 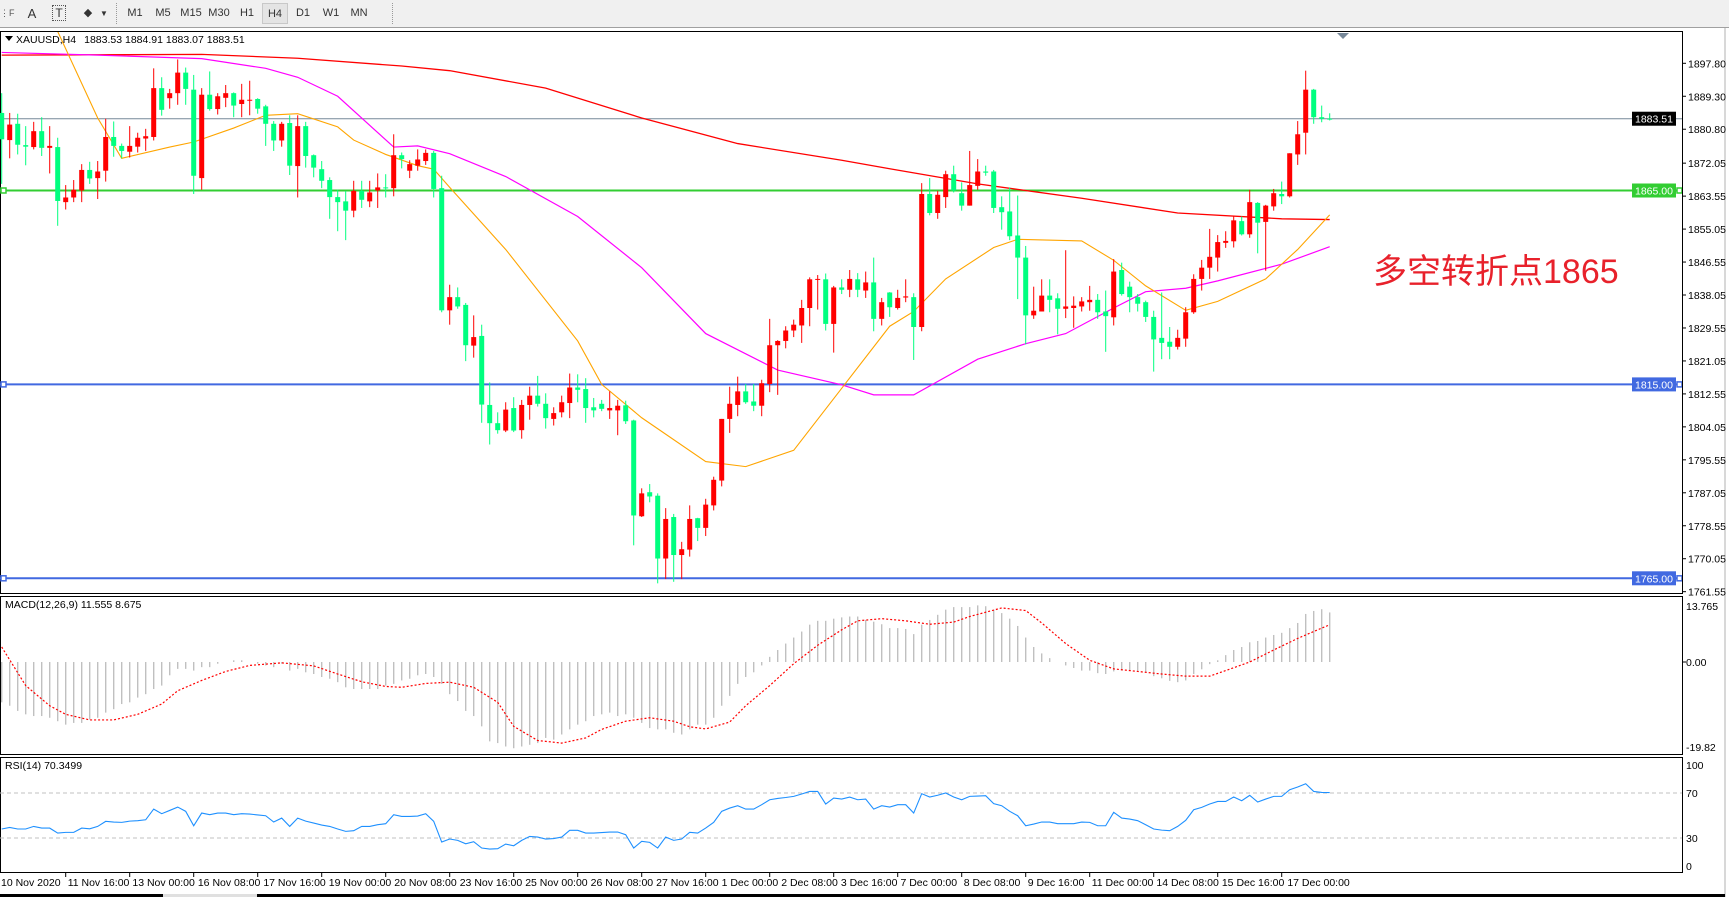 What do you see at coordinates (59, 13) in the screenshot?
I see `text-label-tool-icon: T` at bounding box center [59, 13].